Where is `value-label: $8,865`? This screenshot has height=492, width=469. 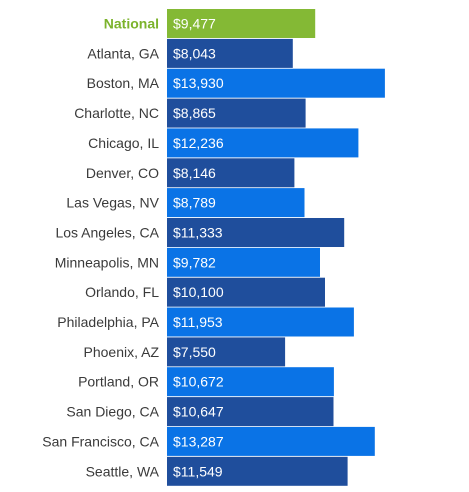
value-label: $8,865 is located at coordinates (194, 113).